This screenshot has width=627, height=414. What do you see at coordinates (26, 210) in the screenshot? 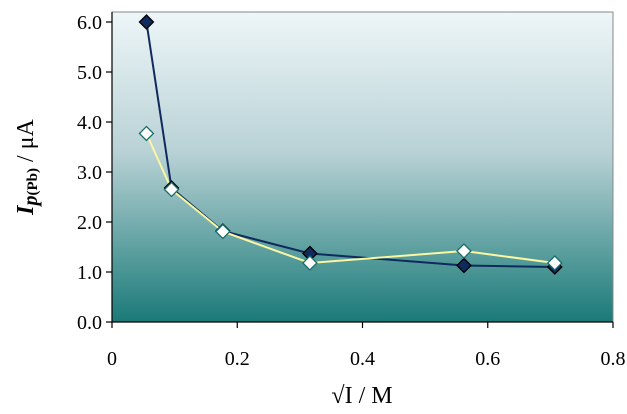
I see `y-axis-title-main: I` at bounding box center [26, 210].